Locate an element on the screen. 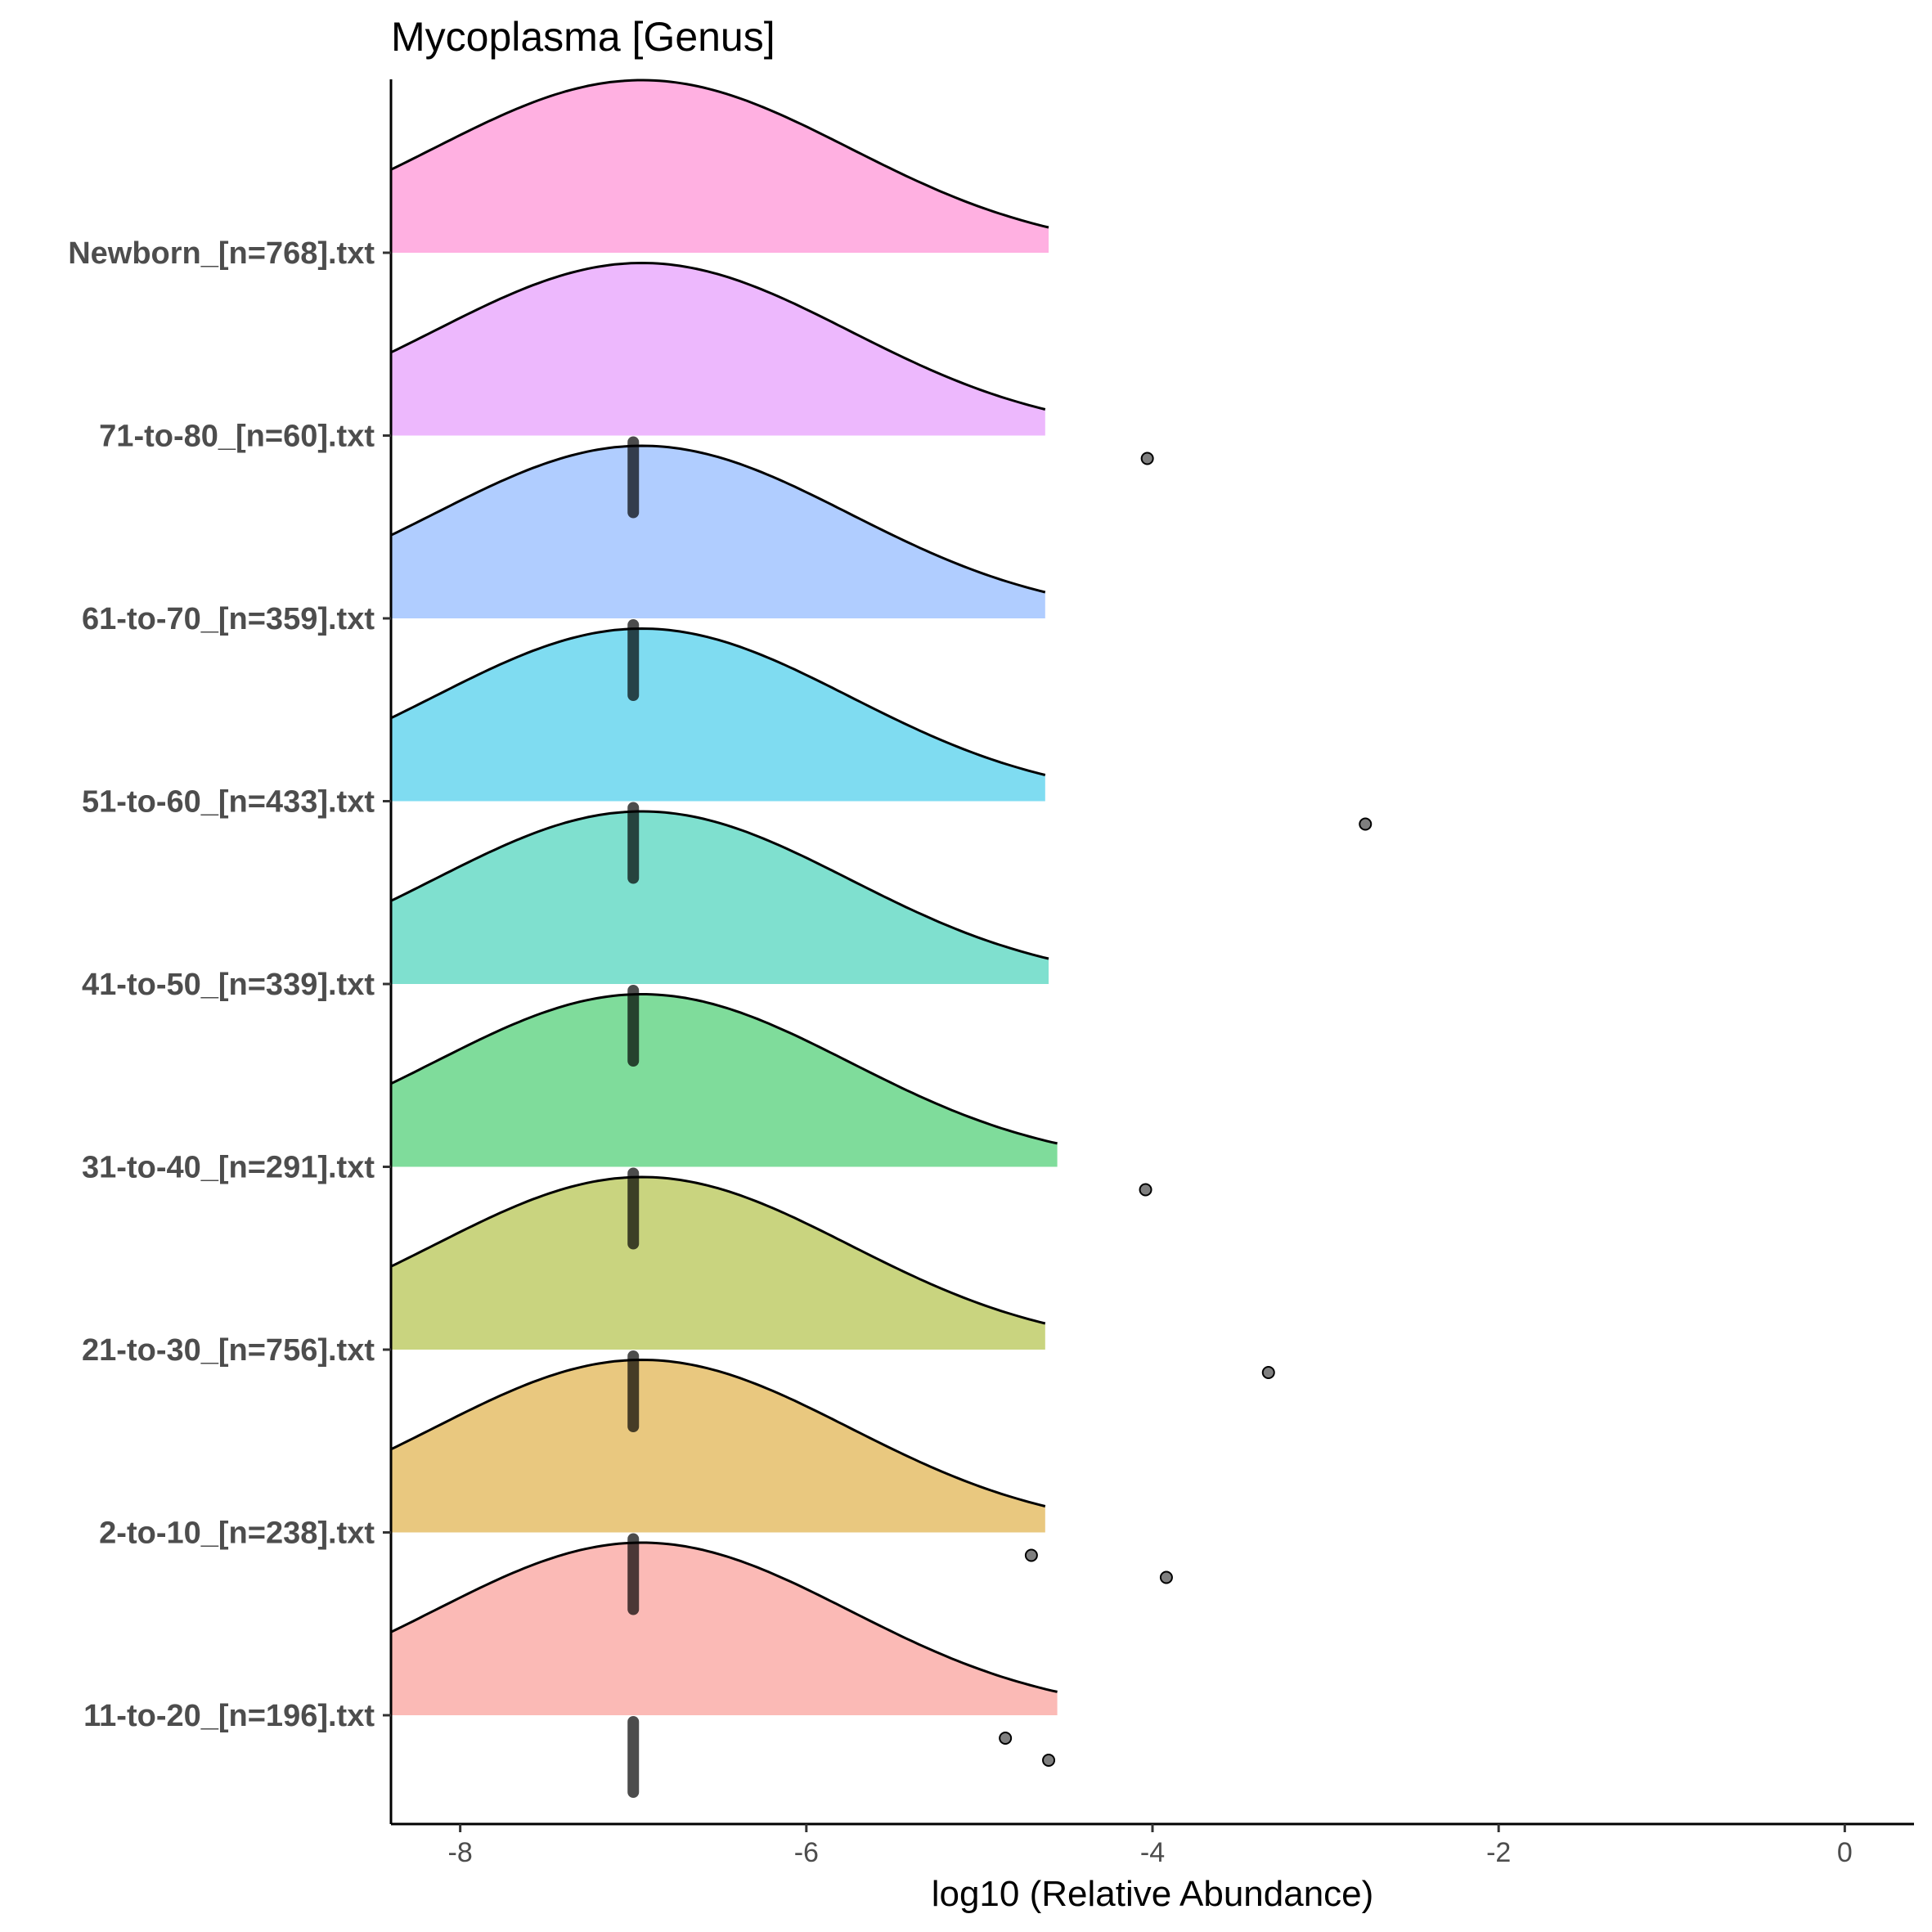 The height and width of the screenshot is (1932, 1932). ridge-5-outline is located at coordinates (718, 701).